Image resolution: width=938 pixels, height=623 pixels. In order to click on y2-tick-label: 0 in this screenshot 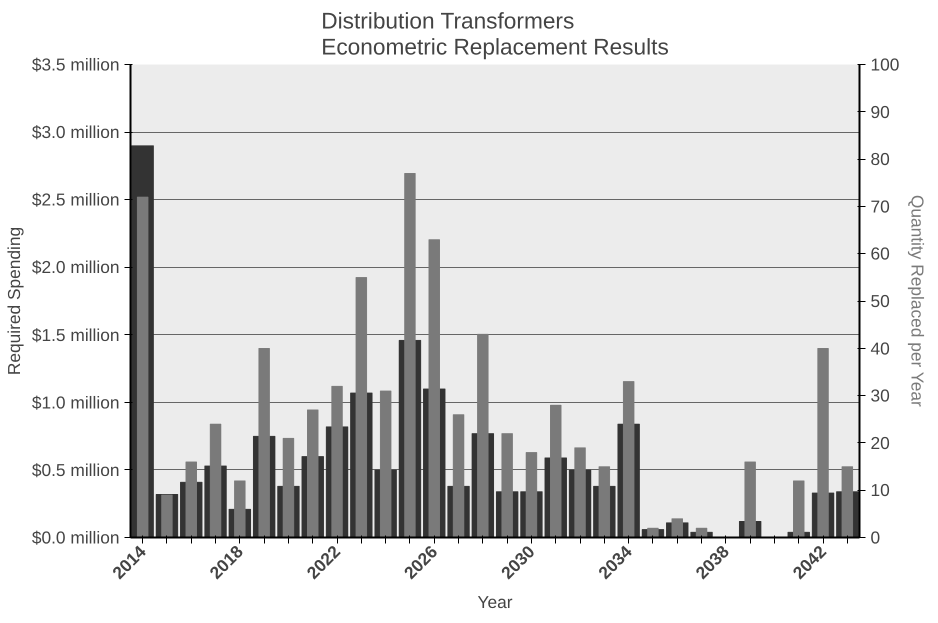, I will do `click(875, 538)`.